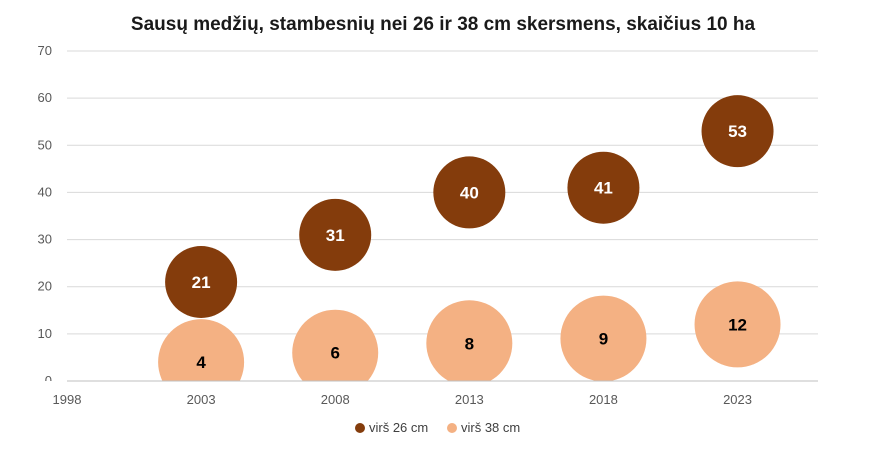  Describe the element at coordinates (48, 380) in the screenshot. I see `y-tick-label: 0` at that location.